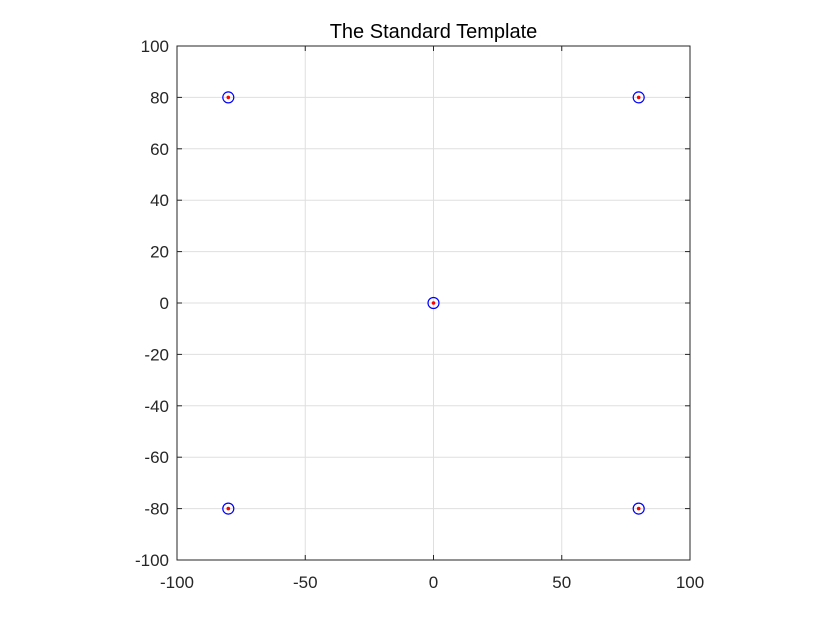  I want to click on y-tick-label: 20, so click(159, 252).